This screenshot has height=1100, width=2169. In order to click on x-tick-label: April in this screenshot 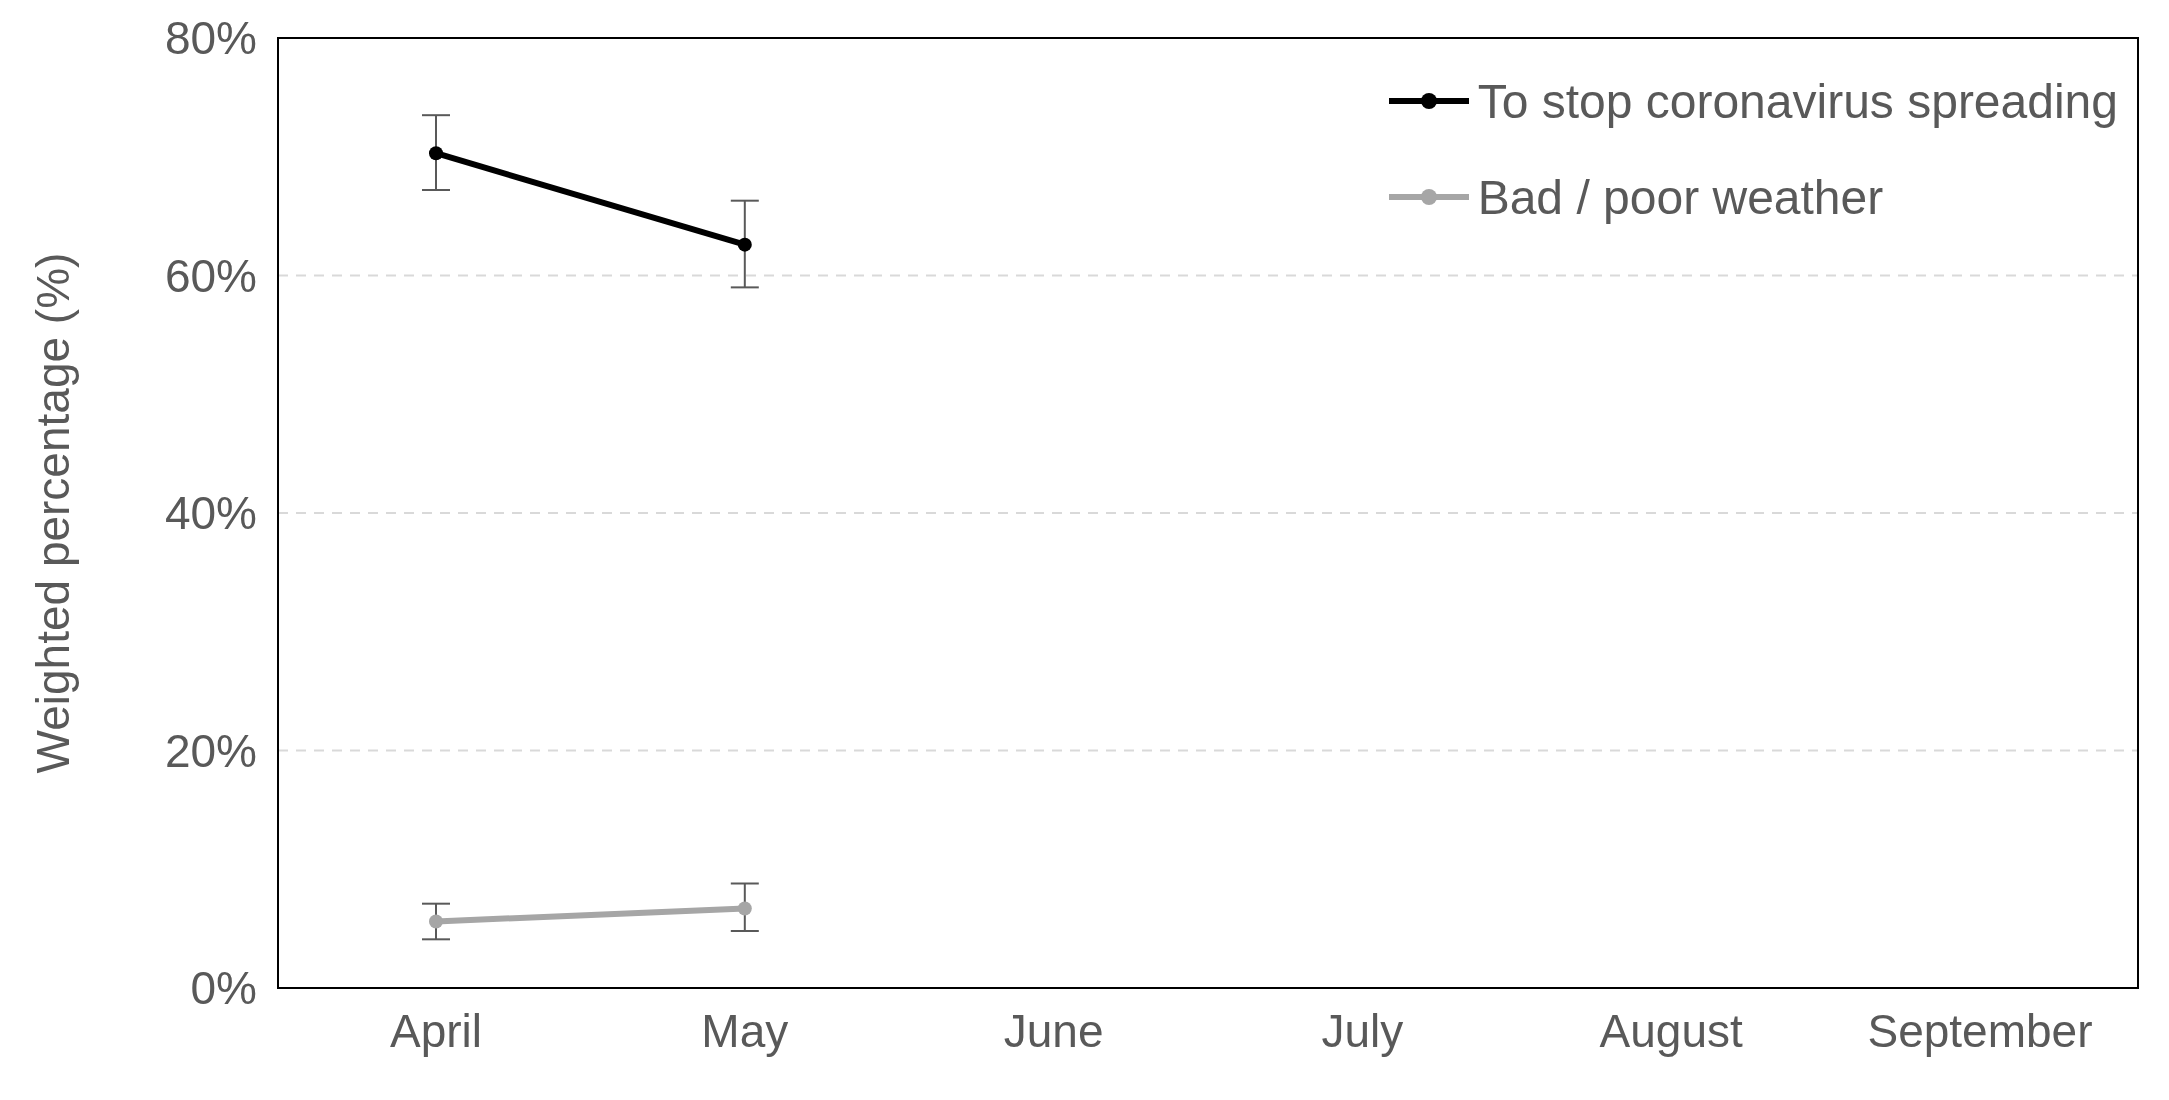, I will do `click(436, 1030)`.